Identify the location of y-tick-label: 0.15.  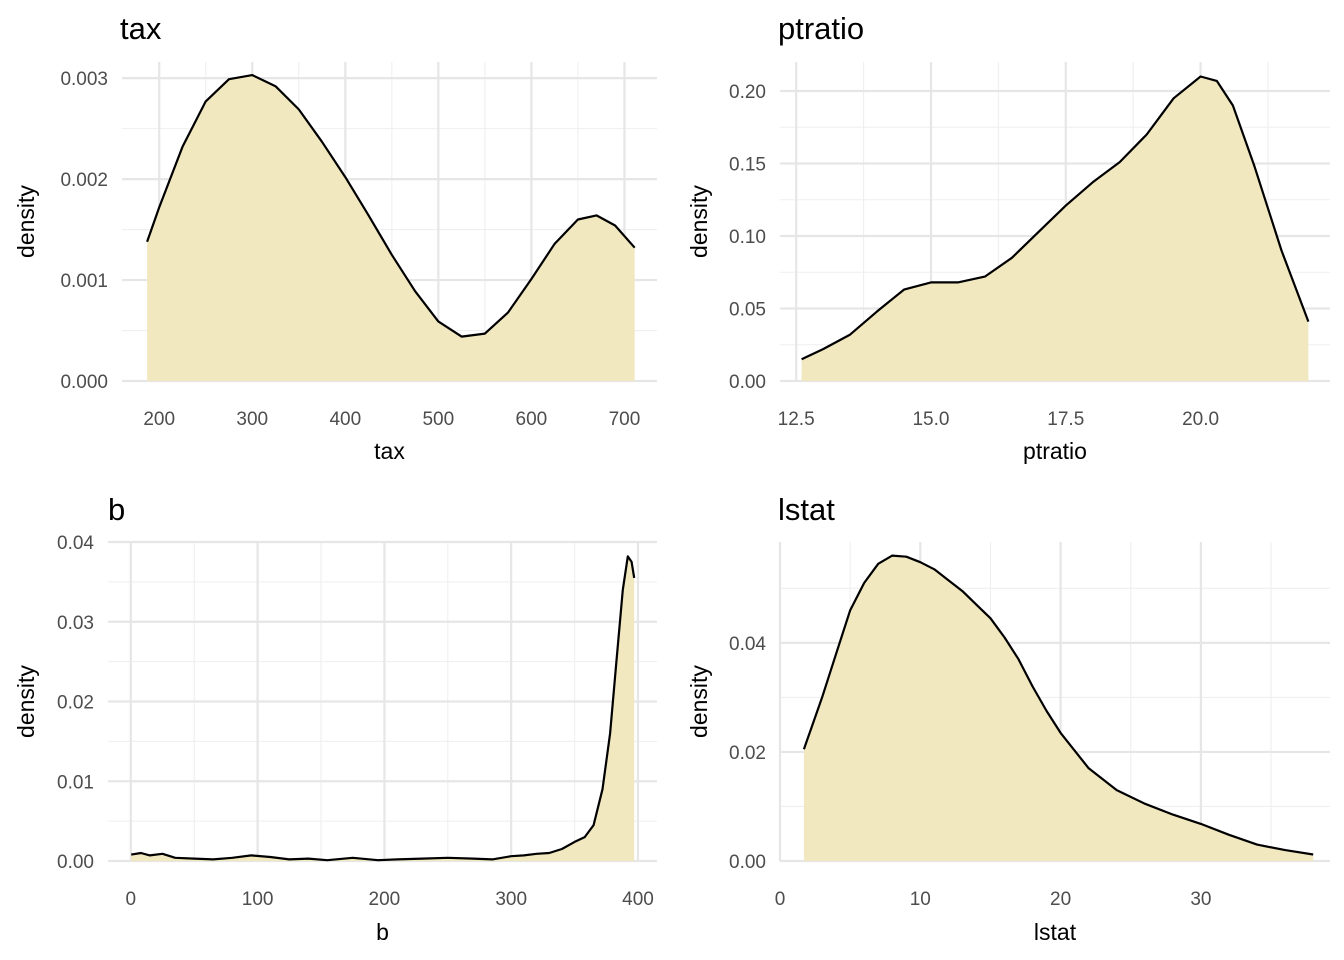
(747, 165).